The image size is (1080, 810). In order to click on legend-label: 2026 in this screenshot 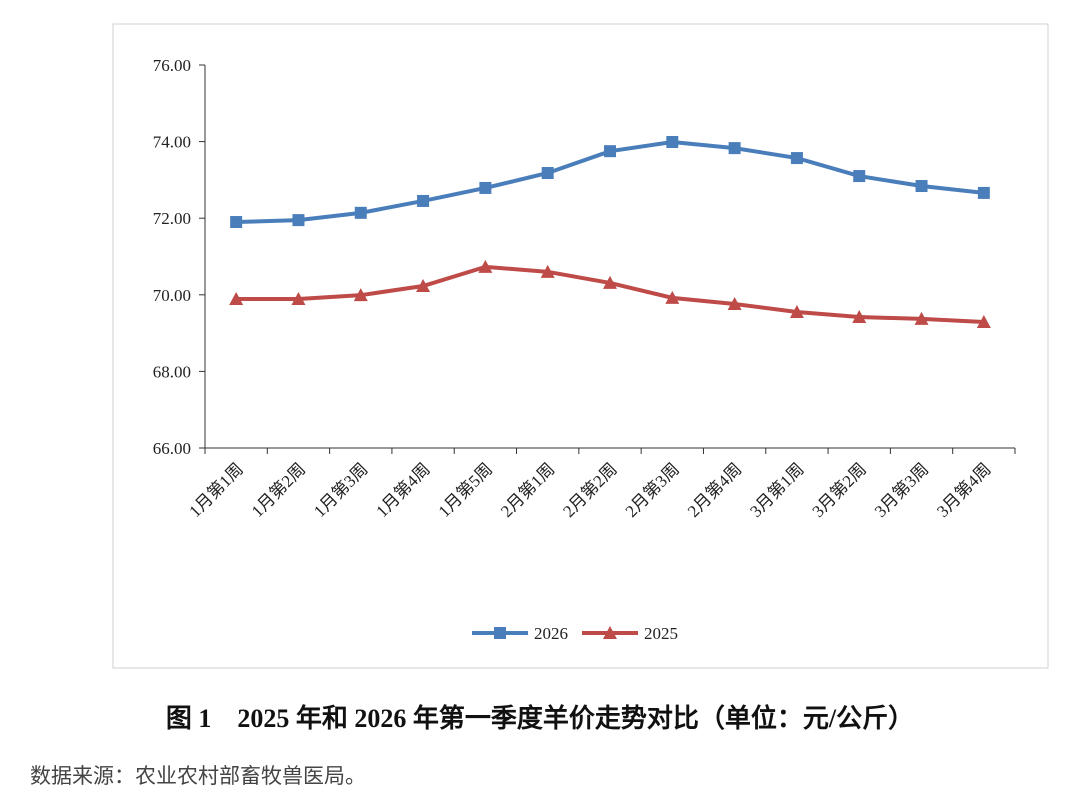, I will do `click(551, 633)`.